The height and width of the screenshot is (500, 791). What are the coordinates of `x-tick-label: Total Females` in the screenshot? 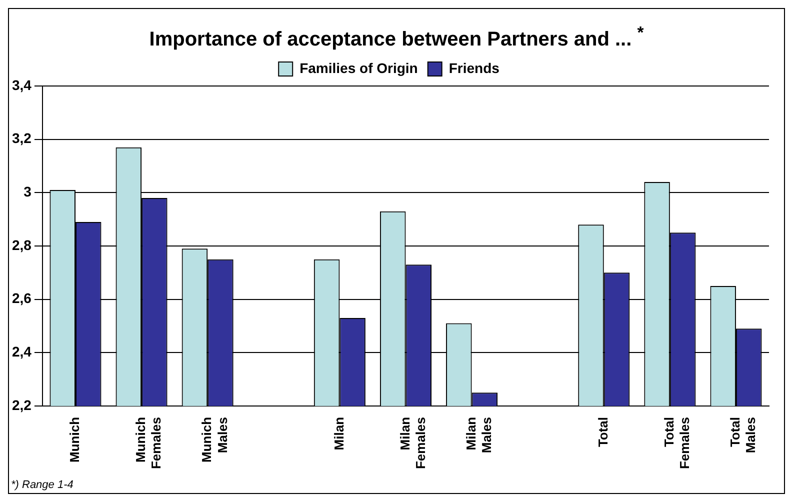 It's located at (677, 442).